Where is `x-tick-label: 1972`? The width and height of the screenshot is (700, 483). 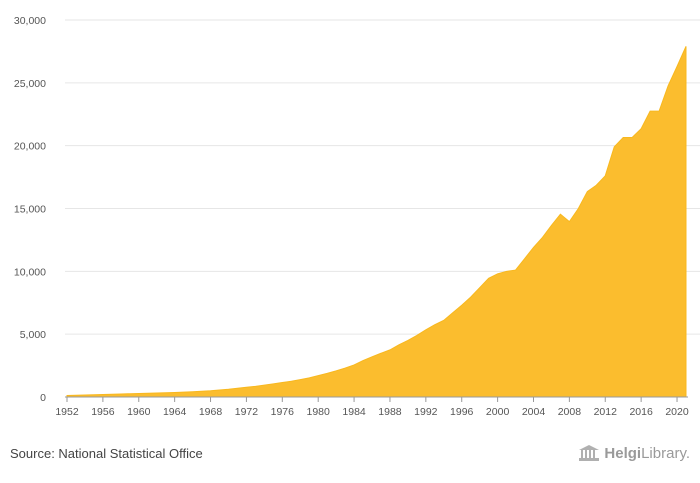 x-tick-label: 1972 is located at coordinates (247, 412).